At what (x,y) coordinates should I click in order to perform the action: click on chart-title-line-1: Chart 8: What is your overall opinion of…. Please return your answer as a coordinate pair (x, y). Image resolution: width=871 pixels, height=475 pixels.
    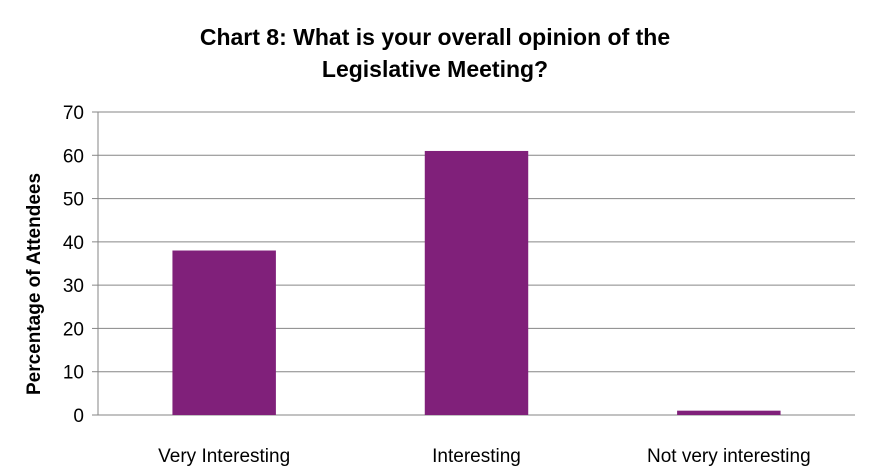
    Looking at the image, I should click on (435, 37).